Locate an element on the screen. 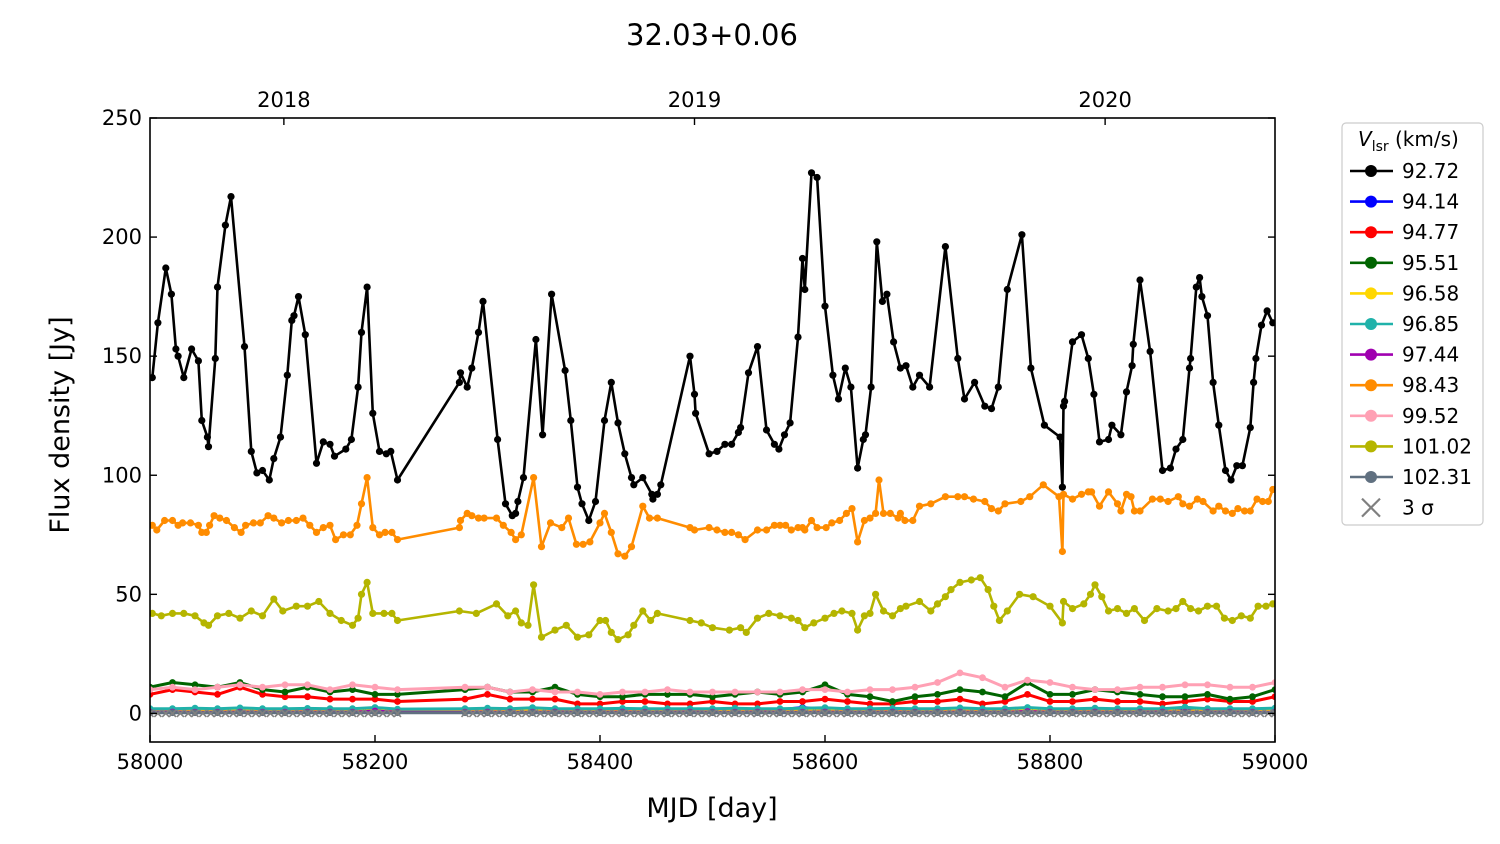  series-line is located at coordinates (713, 517).